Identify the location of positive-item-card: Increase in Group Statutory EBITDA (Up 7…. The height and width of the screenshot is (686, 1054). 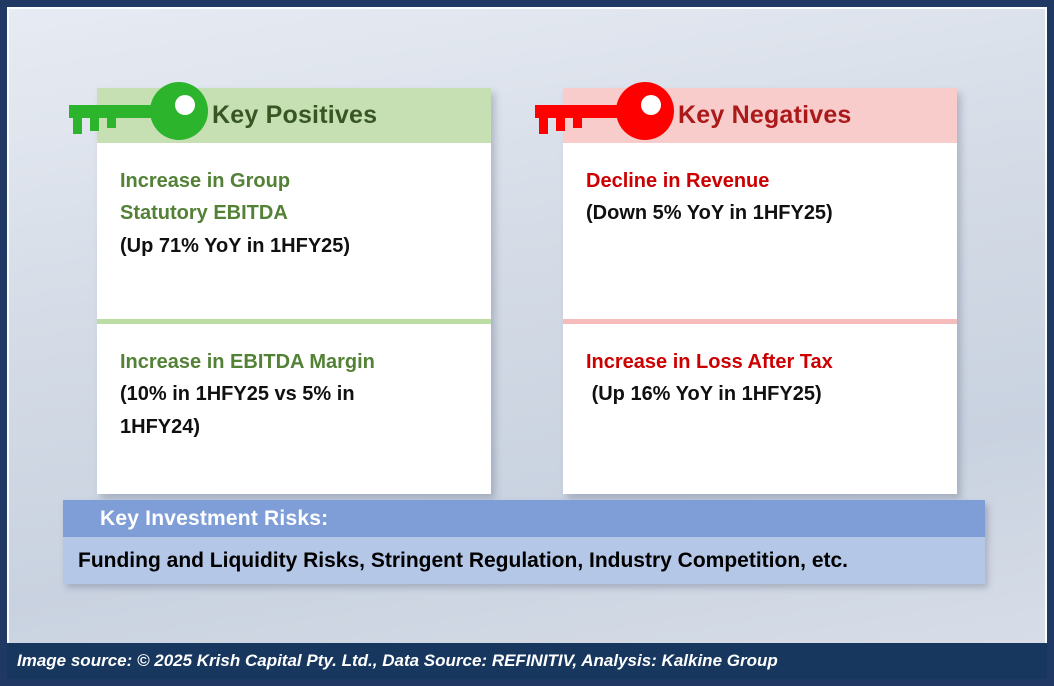
(294, 231).